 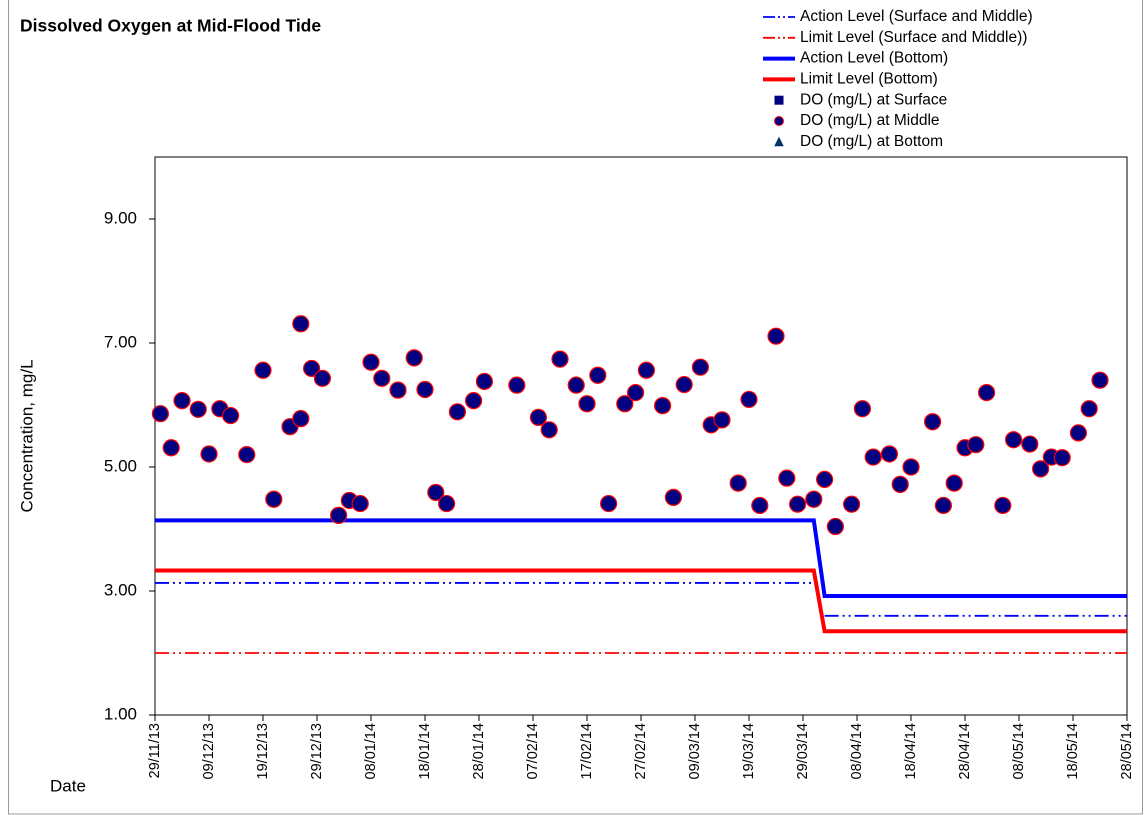 What do you see at coordinates (479, 751) in the screenshot?
I see `x-tick-label: 28/01/14` at bounding box center [479, 751].